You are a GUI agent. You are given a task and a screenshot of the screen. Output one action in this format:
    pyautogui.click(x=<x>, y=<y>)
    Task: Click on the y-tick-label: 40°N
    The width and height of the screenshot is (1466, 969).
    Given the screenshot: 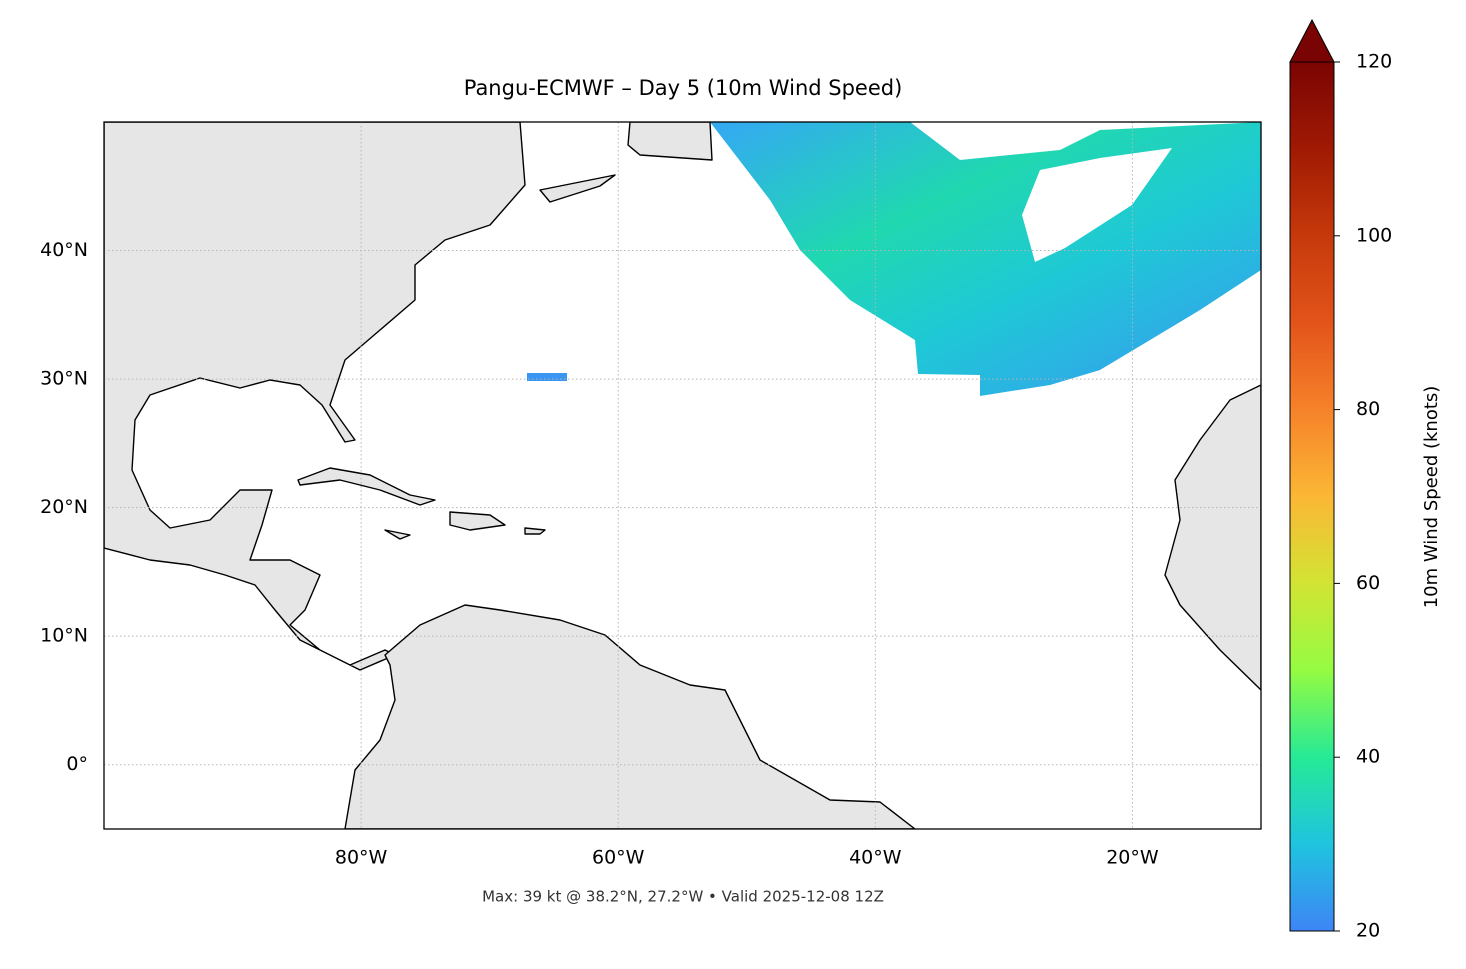 What is the action you would take?
    pyautogui.click(x=64, y=250)
    